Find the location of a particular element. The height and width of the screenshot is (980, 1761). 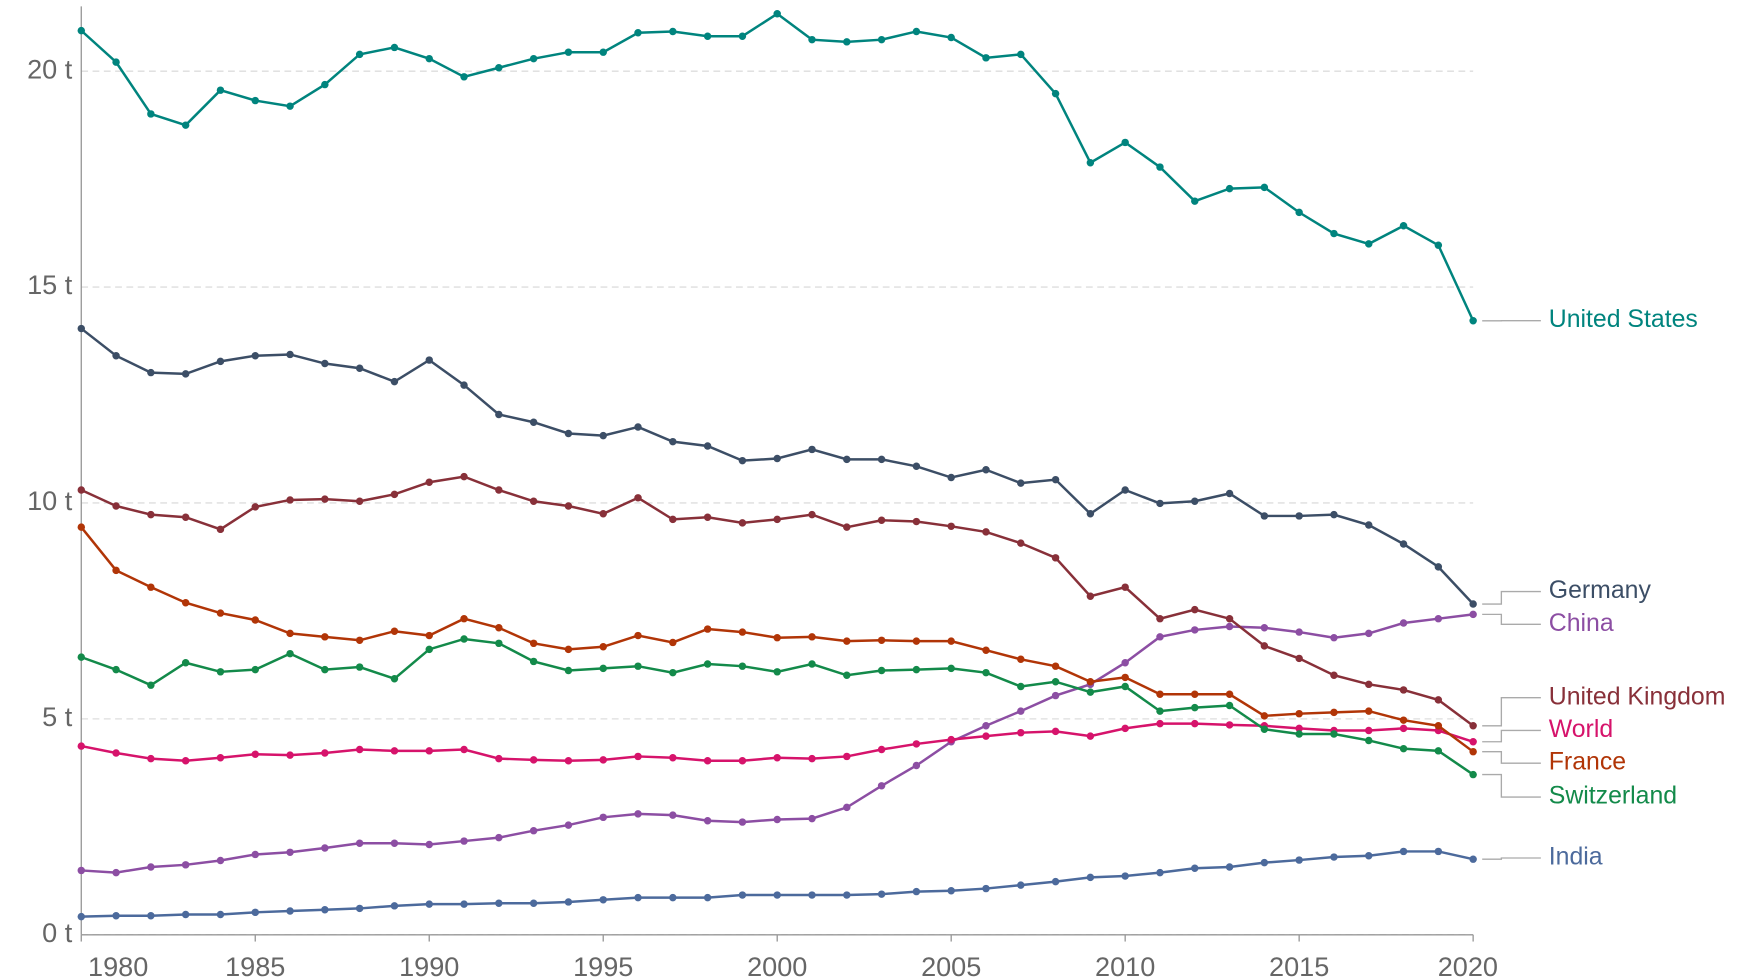

y-tick-label: 10 t is located at coordinates (50, 500).